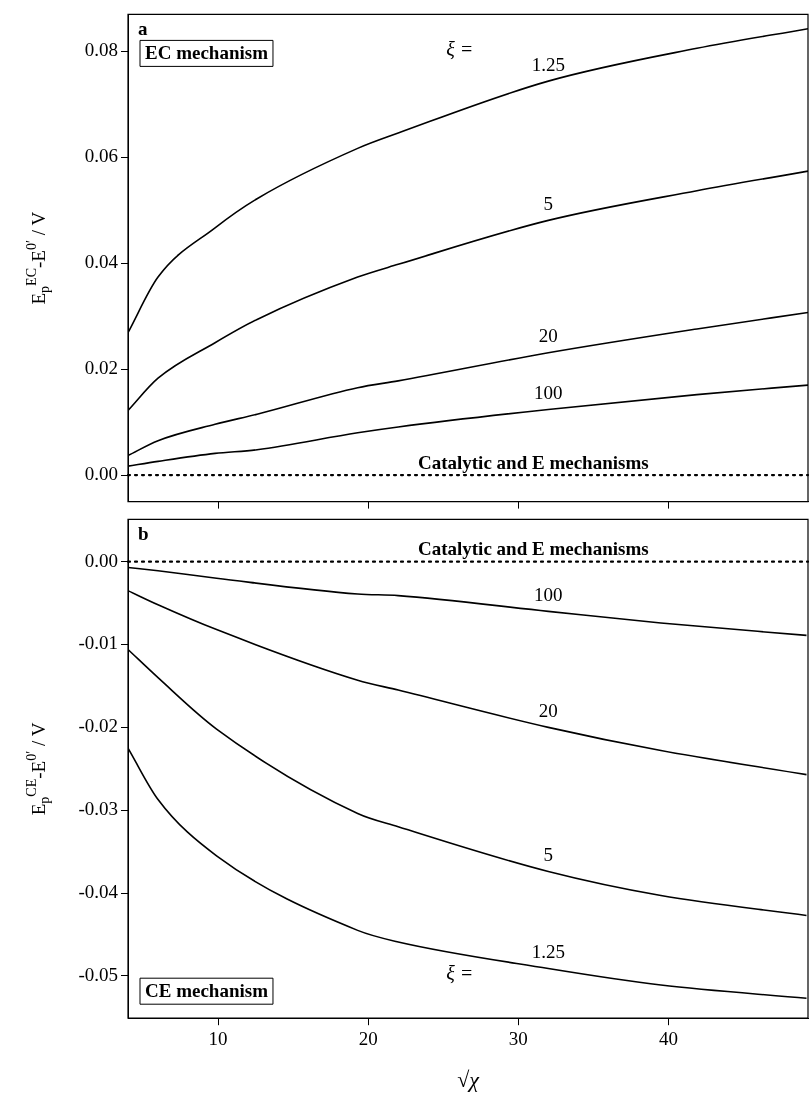 The height and width of the screenshot is (1094, 810). I want to click on y-axis-title: EpEC-E0′ / V, so click(38, 258).